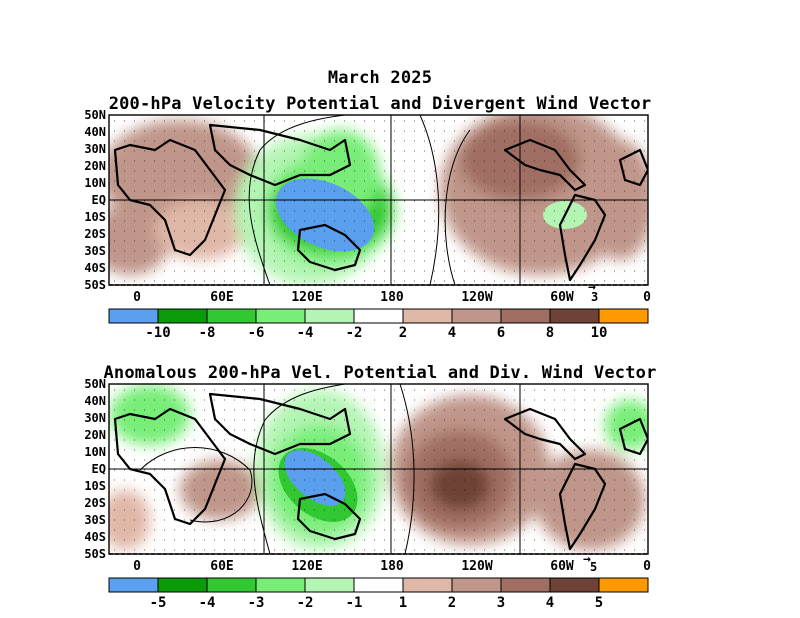 This screenshot has width=800, height=618. What do you see at coordinates (158, 333) in the screenshot?
I see `colorbar-label: -10` at bounding box center [158, 333].